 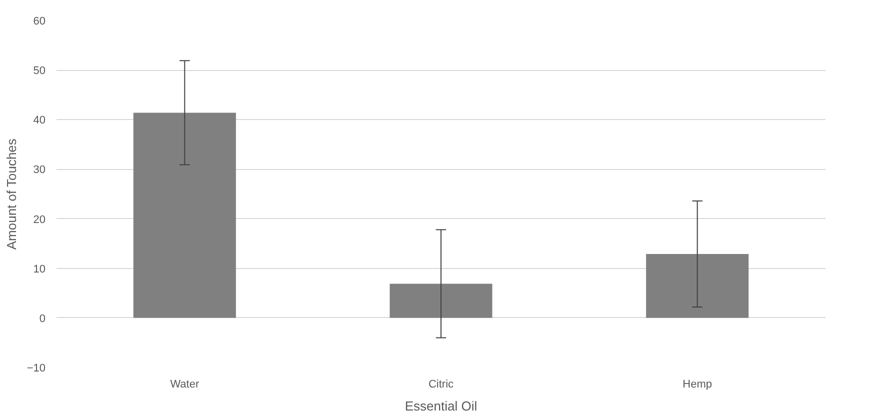 I want to click on x-tick-label: Citric, so click(x=441, y=384).